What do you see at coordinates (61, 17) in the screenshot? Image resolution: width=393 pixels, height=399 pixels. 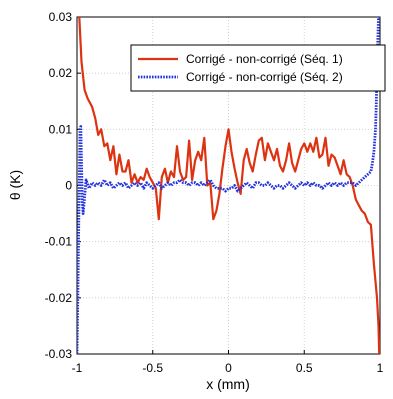 I see `y-tick-label: 0.03` at bounding box center [61, 17].